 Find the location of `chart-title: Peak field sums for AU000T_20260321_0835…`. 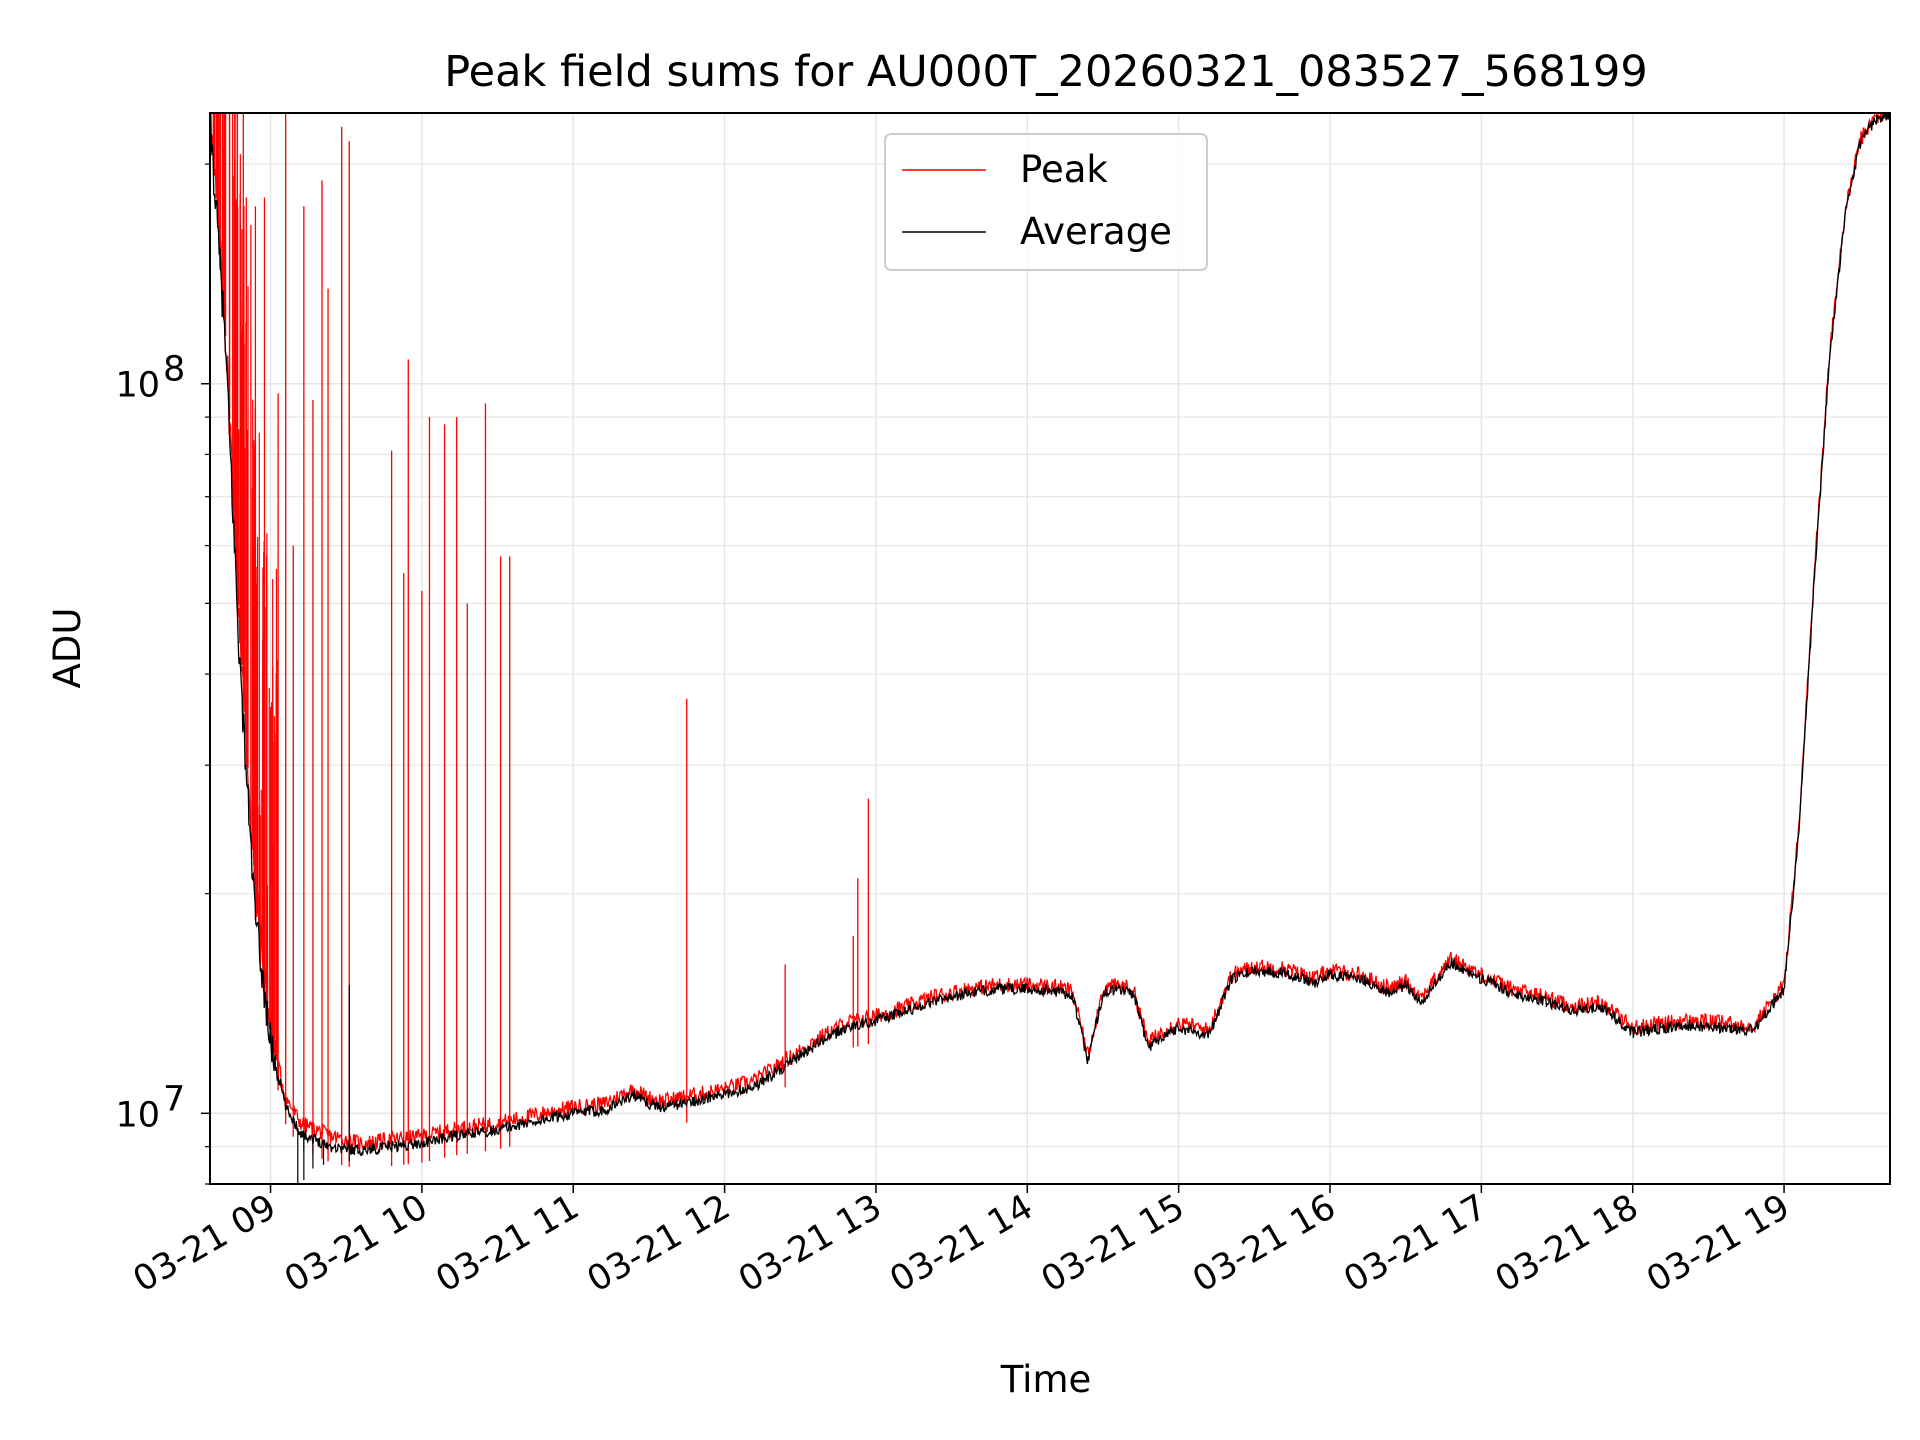

chart-title: Peak field sums for AU000T_20260321_0835… is located at coordinates (1046, 72).